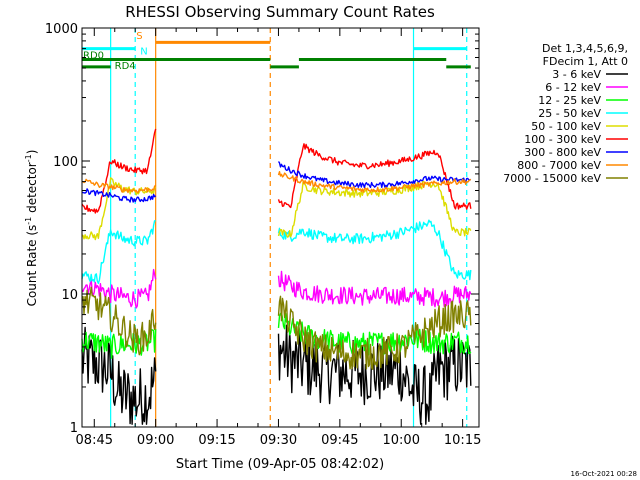 The width and height of the screenshot is (640, 480). I want to click on y-axis-label-end: ), so click(32, 152).